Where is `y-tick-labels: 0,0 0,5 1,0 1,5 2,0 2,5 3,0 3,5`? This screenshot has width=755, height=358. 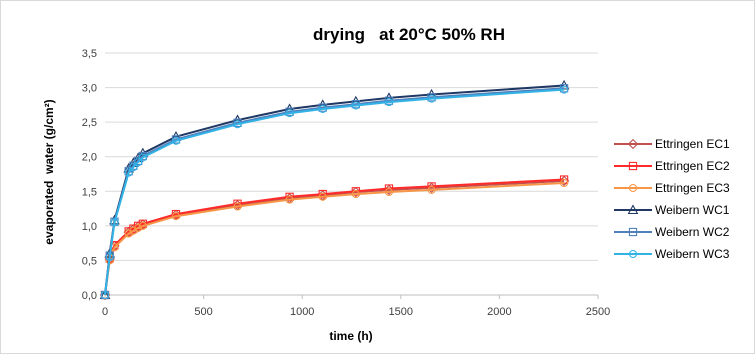
y-tick-labels: 0,0 0,5 1,0 1,5 2,0 2,5 3,0 3,5 is located at coordinates (89, 175).